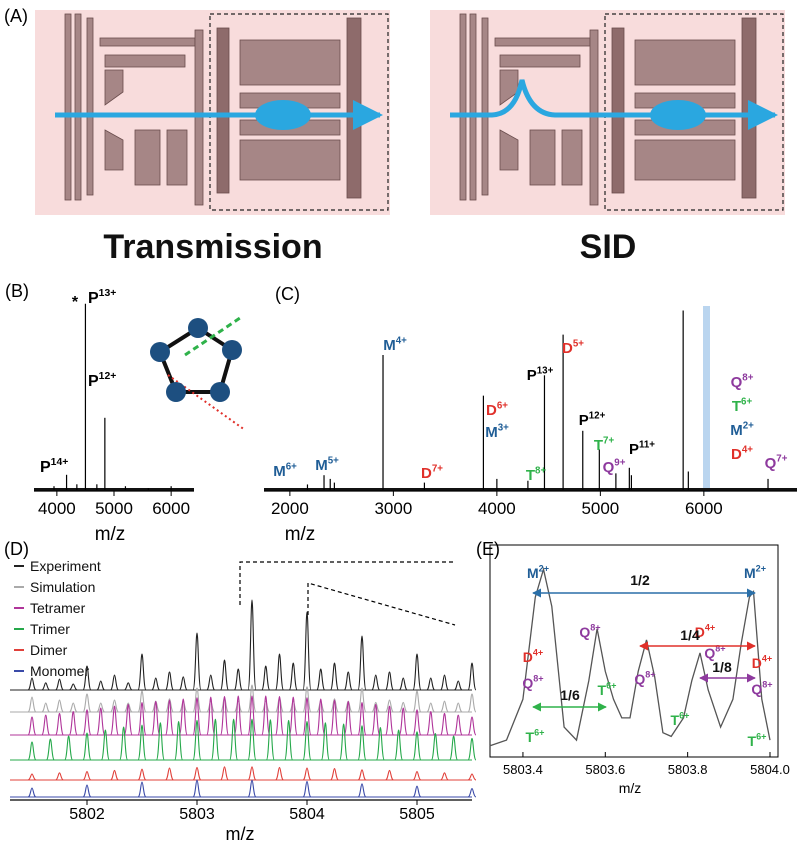 Image resolution: width=800 pixels, height=846 pixels. I want to click on annotation: M4+, so click(395, 344).